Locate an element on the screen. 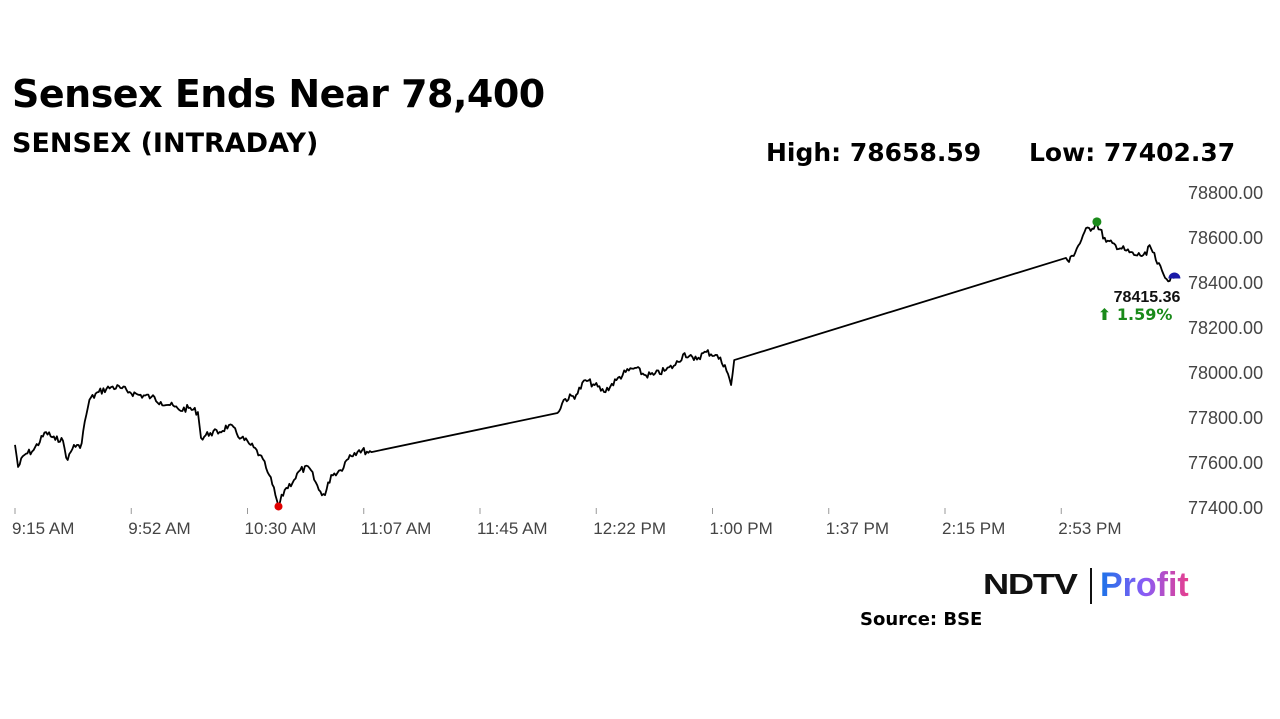 Image resolution: width=1280 pixels, height=719 pixels. ndtv-logo-text: NDTV is located at coordinates (1030, 585).